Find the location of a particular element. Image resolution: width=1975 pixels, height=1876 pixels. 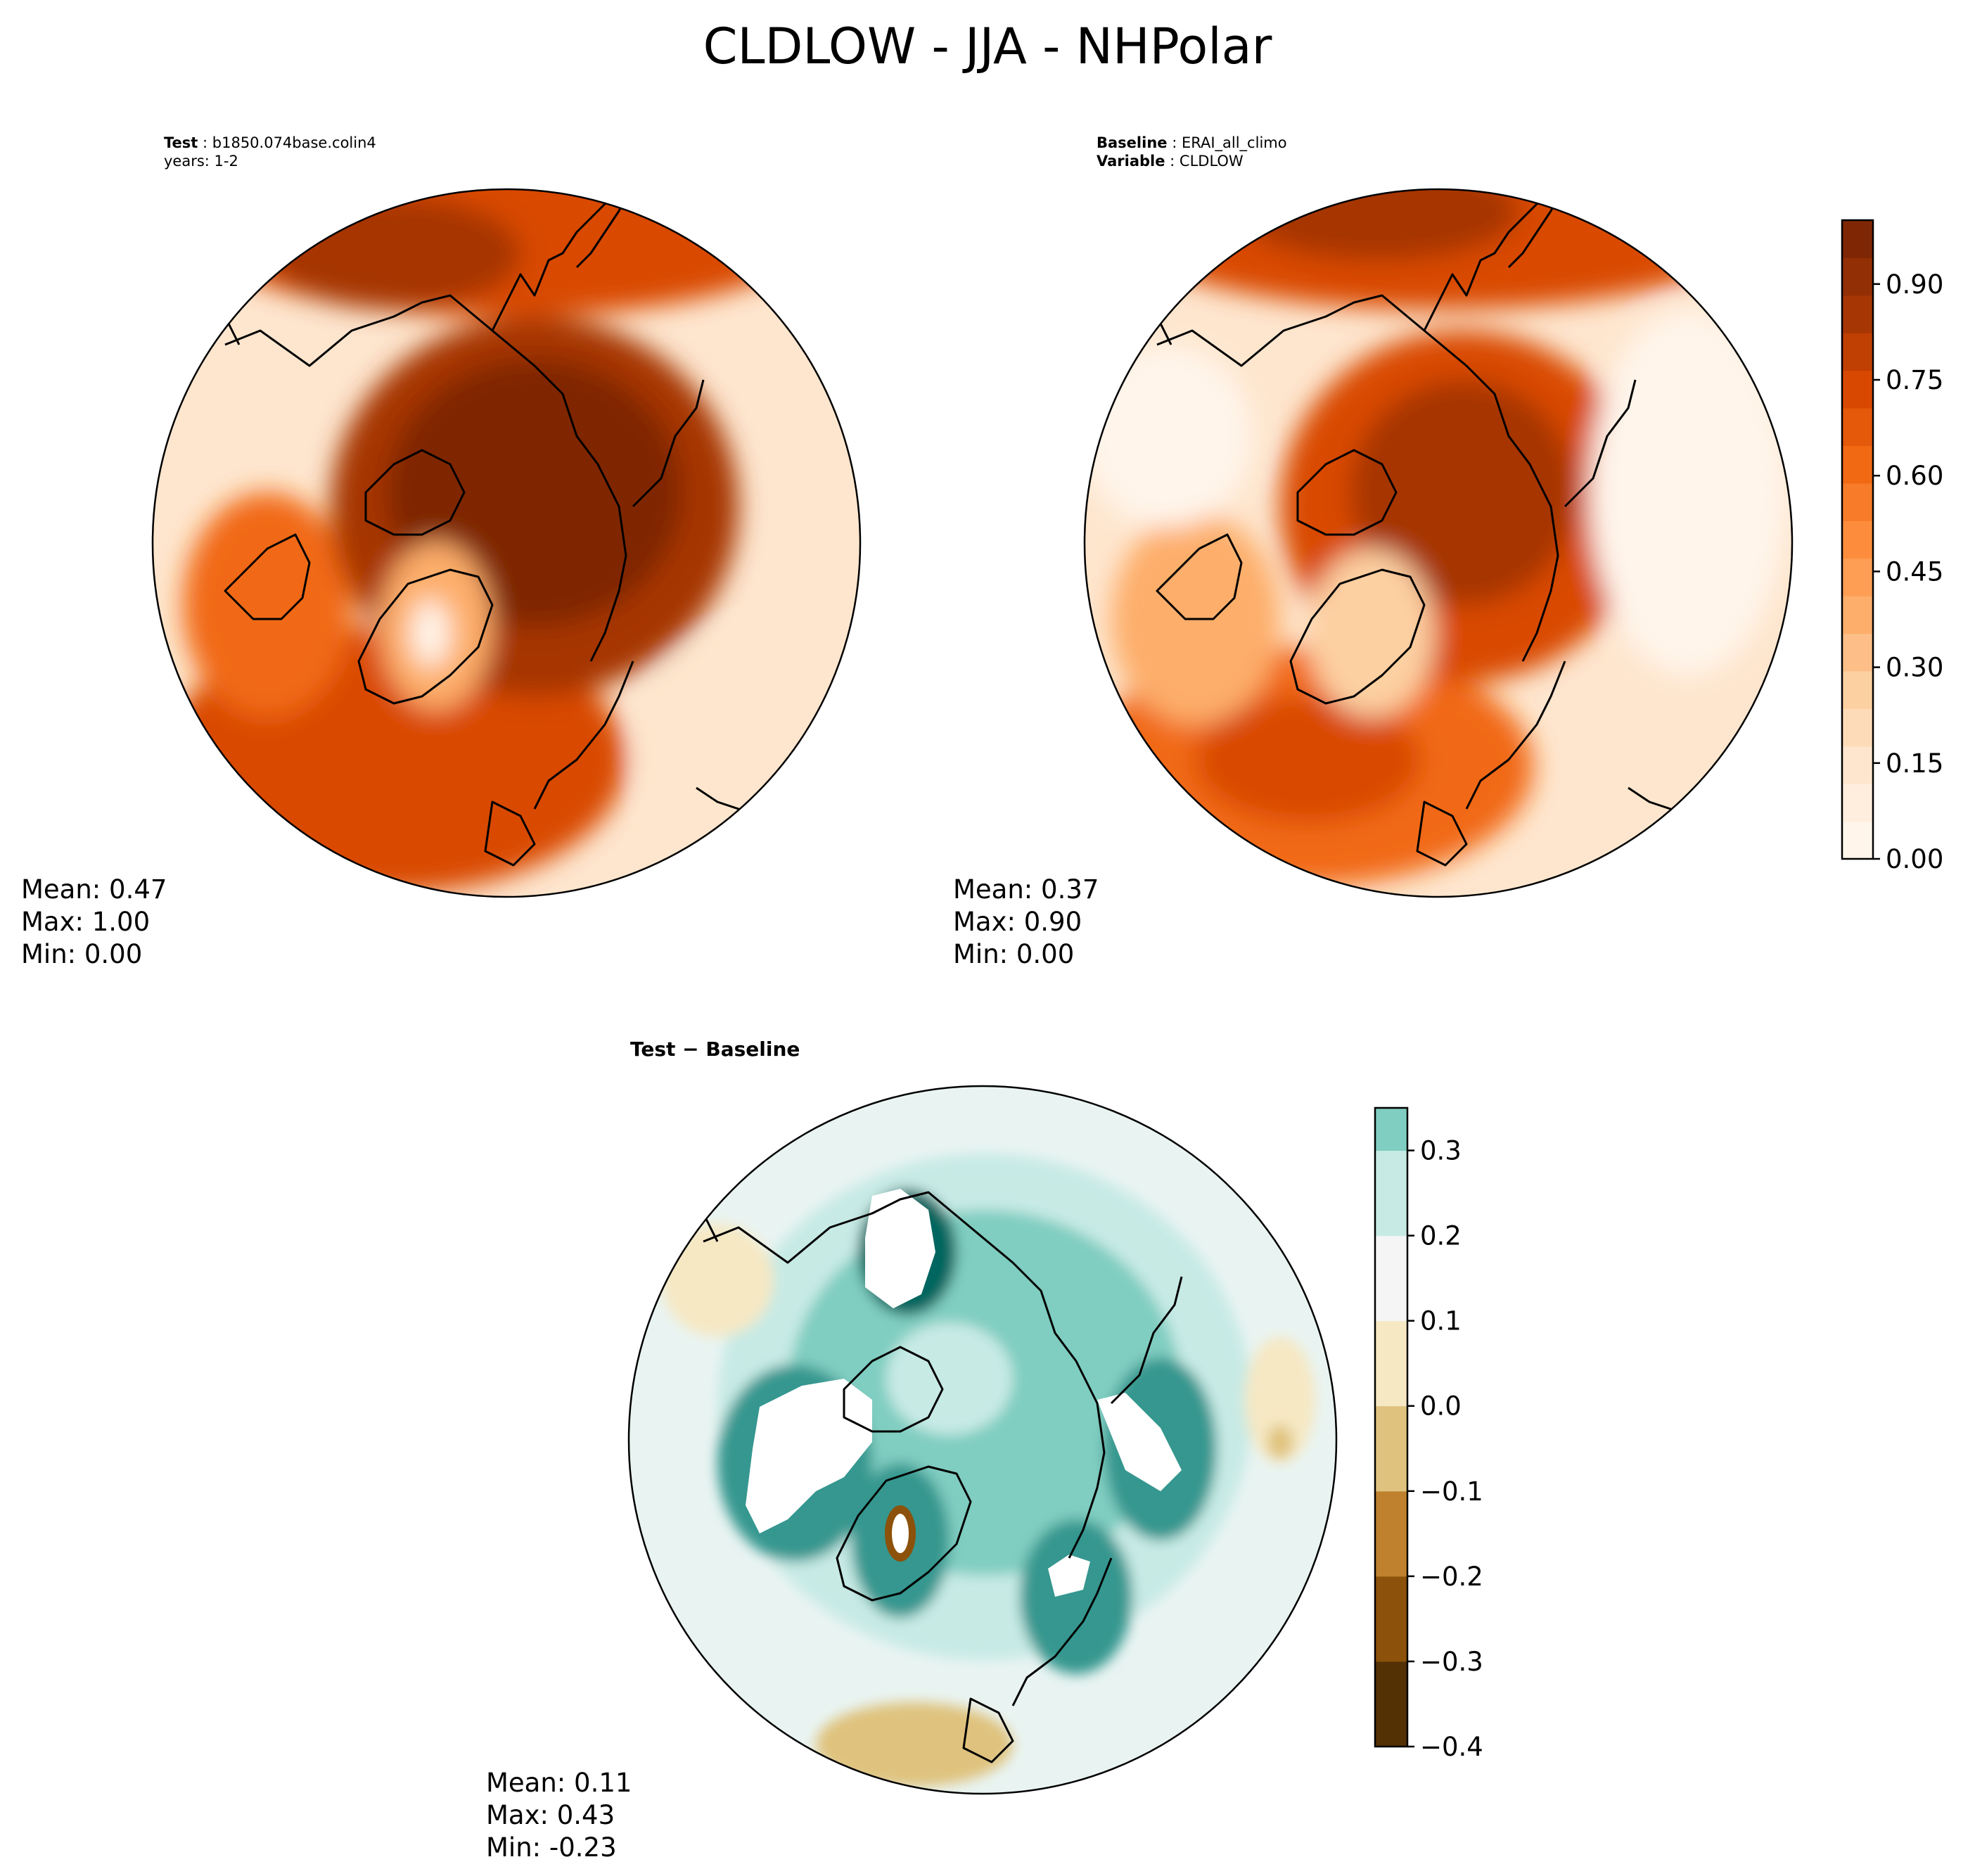

test-coast-siberia is located at coordinates (425, 478).